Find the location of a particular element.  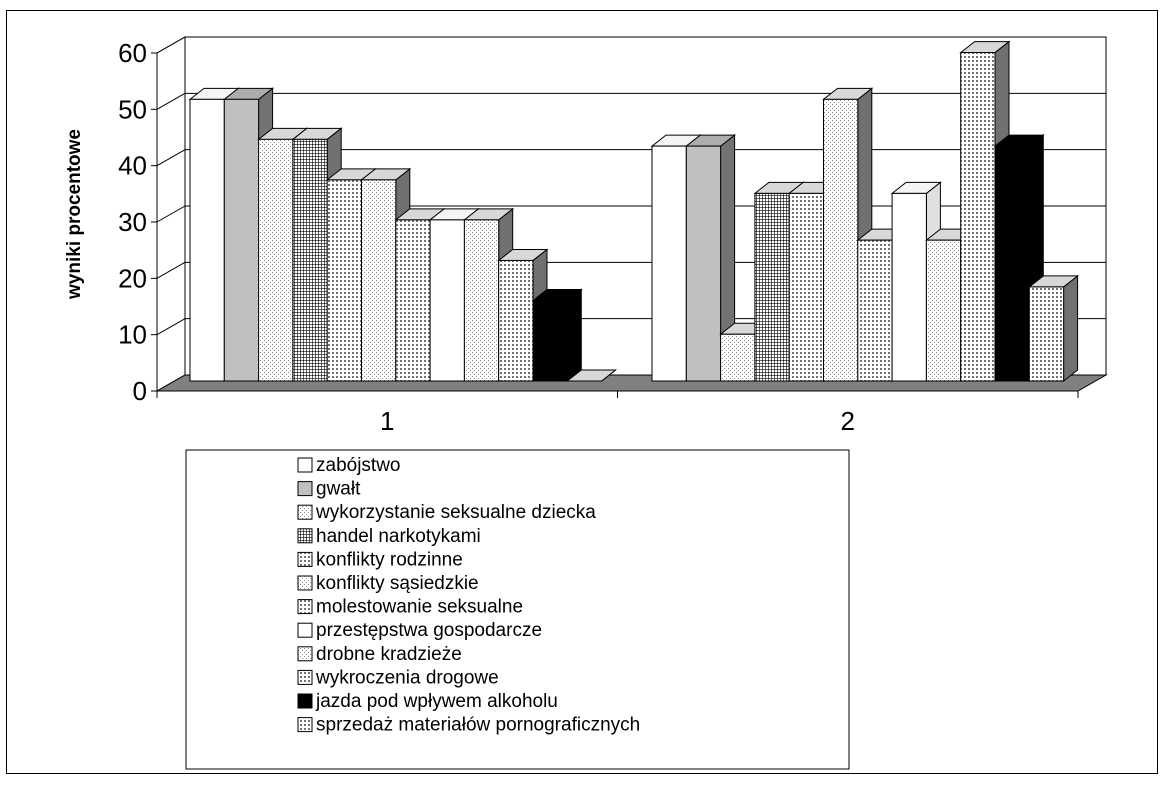

y-tick-label: 40 is located at coordinates (132, 166).